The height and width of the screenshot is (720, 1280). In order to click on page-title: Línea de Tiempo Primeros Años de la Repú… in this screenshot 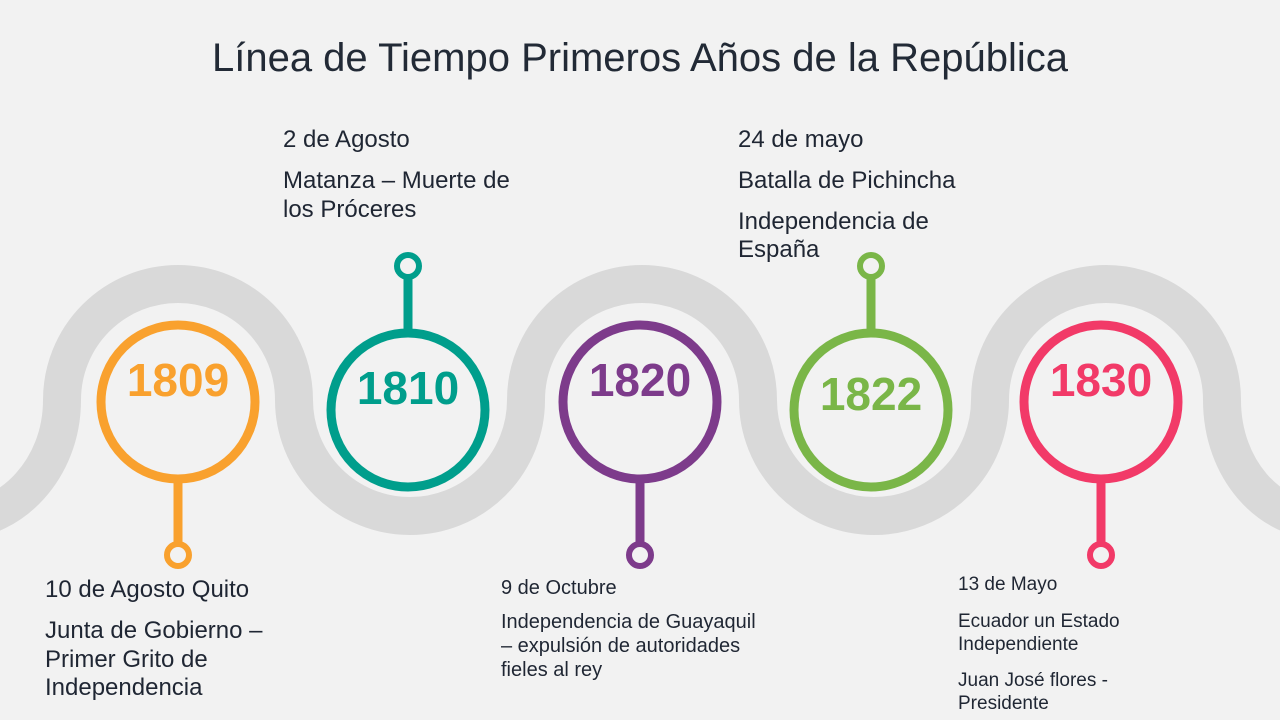, I will do `click(640, 58)`.